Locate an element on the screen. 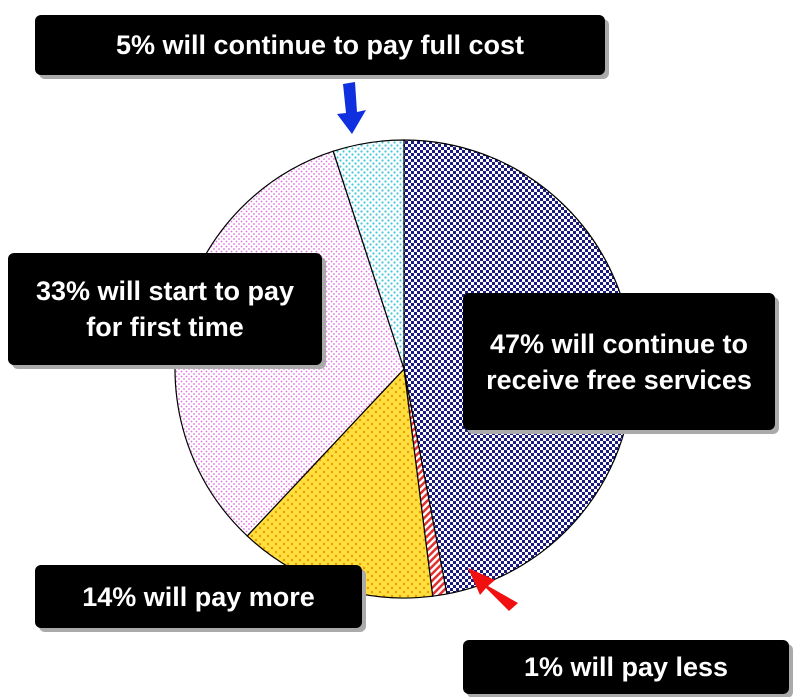  slice-label: 5% will continue to pay full cost is located at coordinates (320, 45).